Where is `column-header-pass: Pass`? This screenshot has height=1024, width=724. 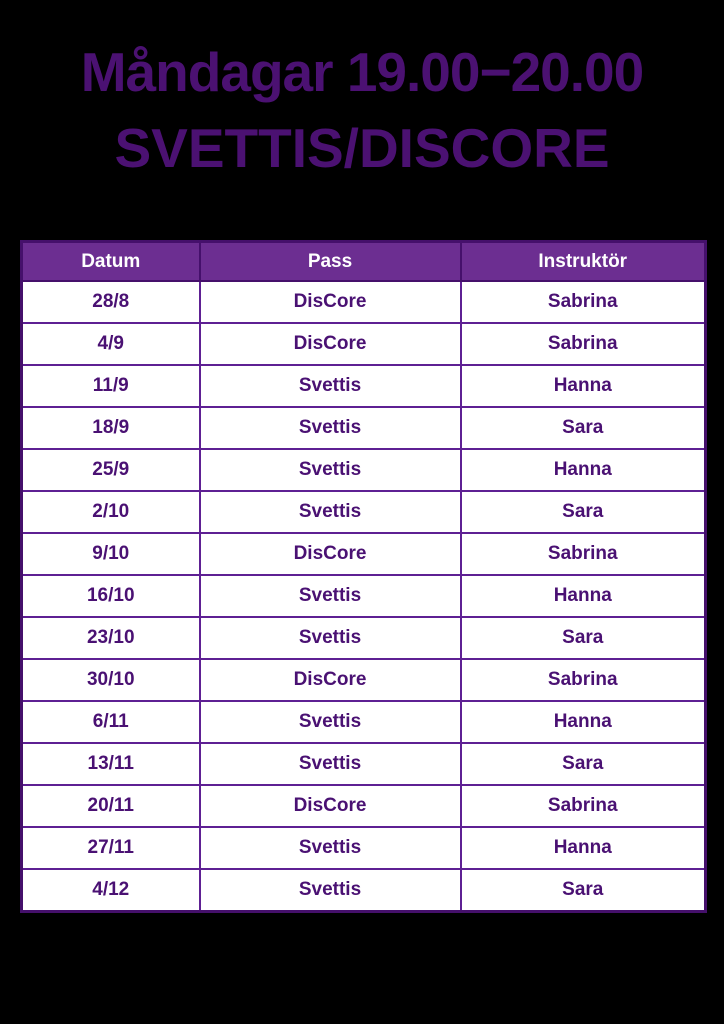
column-header-pass: Pass is located at coordinates (330, 261).